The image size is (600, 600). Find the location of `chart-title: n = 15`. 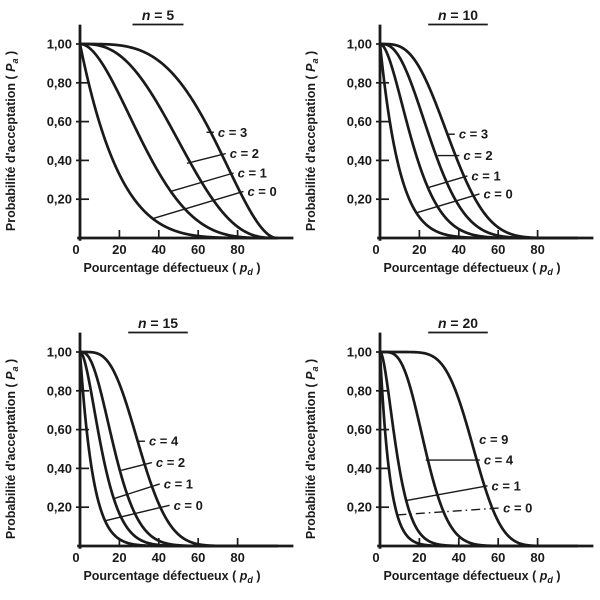

chart-title: n = 15 is located at coordinates (158, 323).